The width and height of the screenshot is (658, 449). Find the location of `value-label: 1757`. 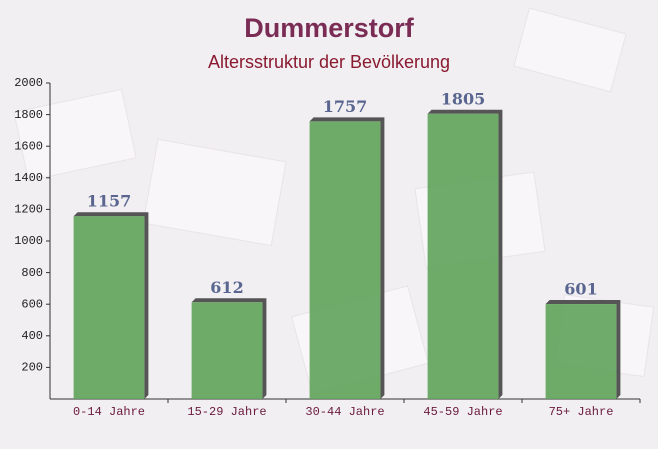

value-label: 1757 is located at coordinates (345, 106).